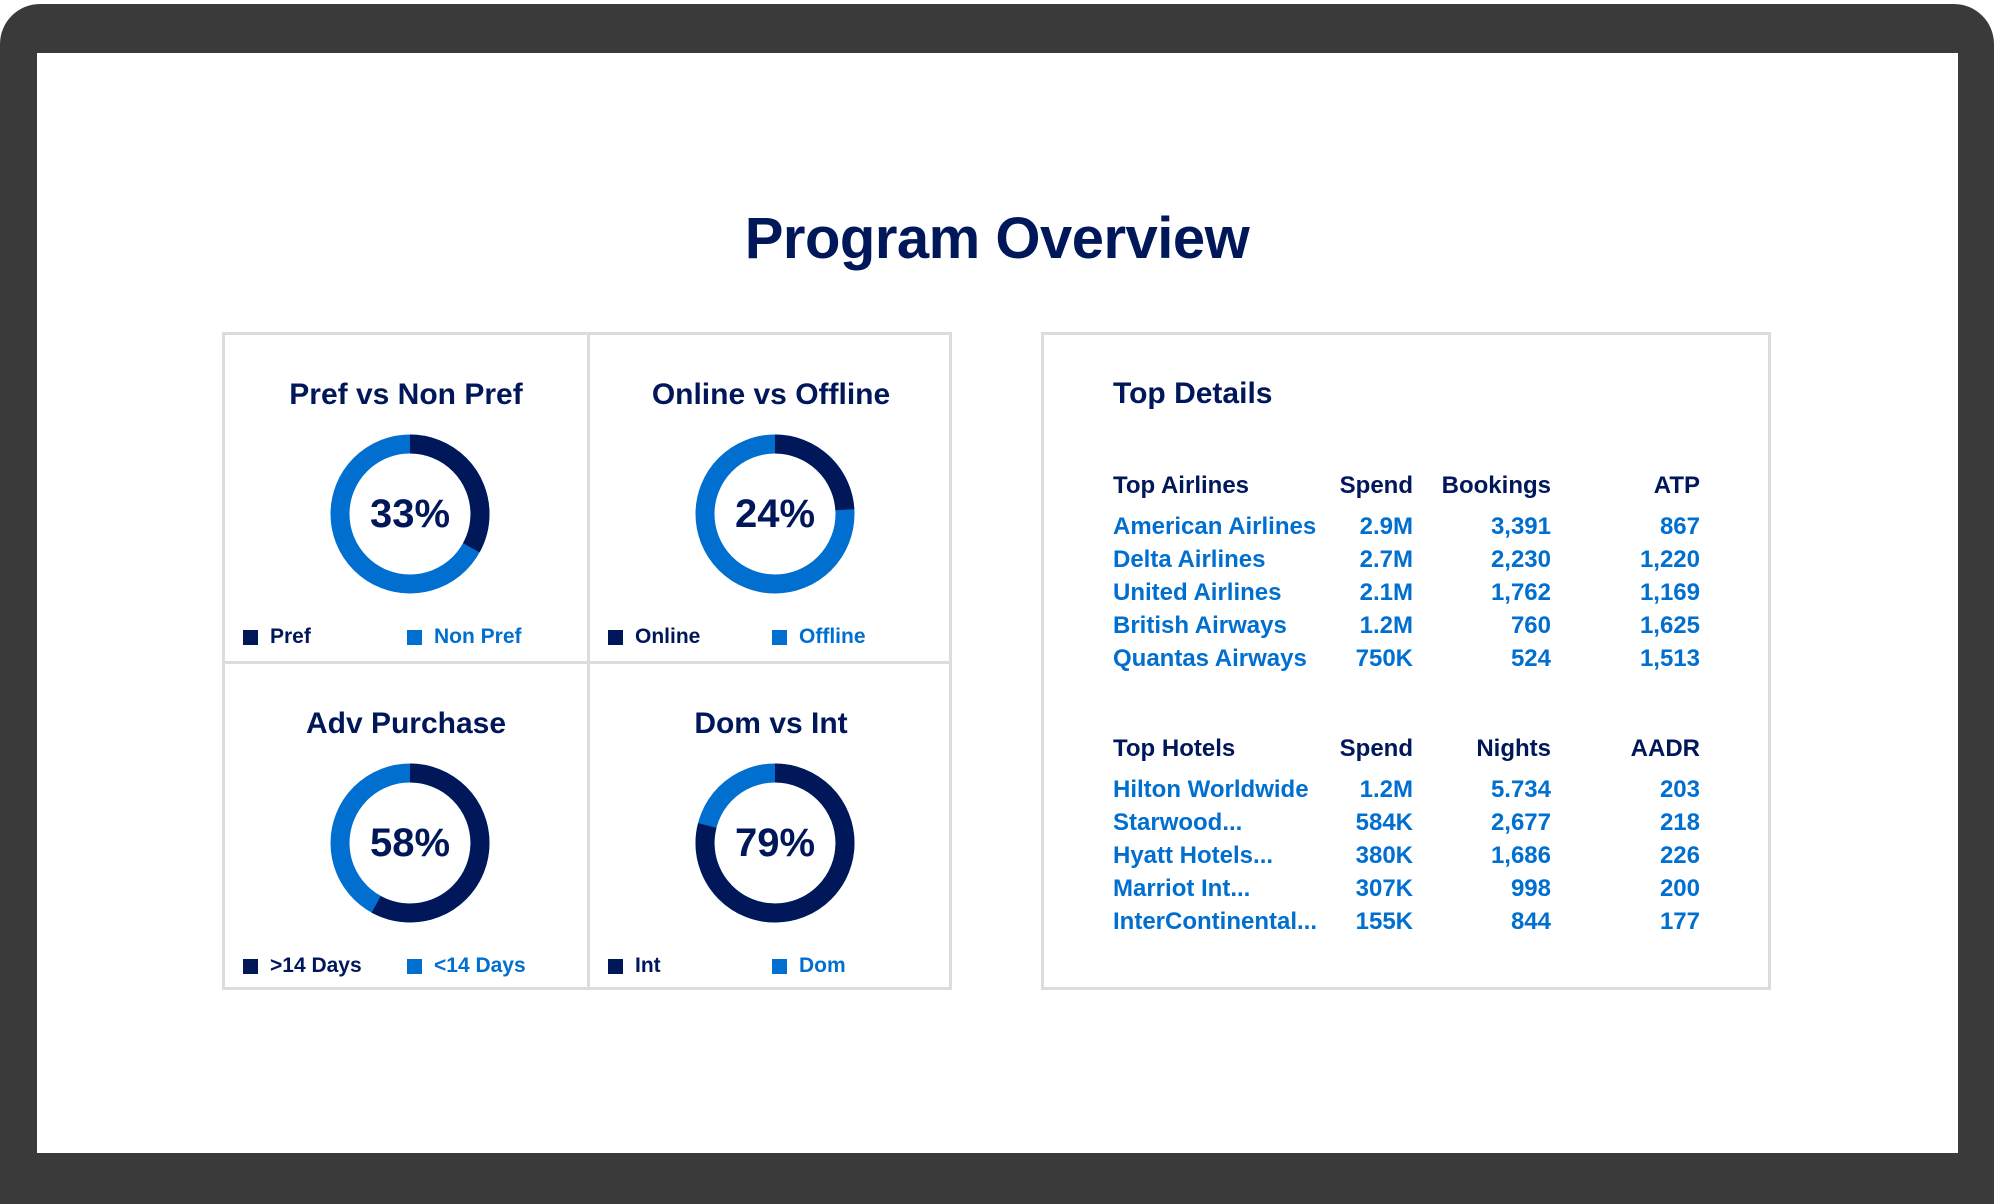 The height and width of the screenshot is (1204, 1994). I want to click on cell-value: 1,513, so click(1669, 658).